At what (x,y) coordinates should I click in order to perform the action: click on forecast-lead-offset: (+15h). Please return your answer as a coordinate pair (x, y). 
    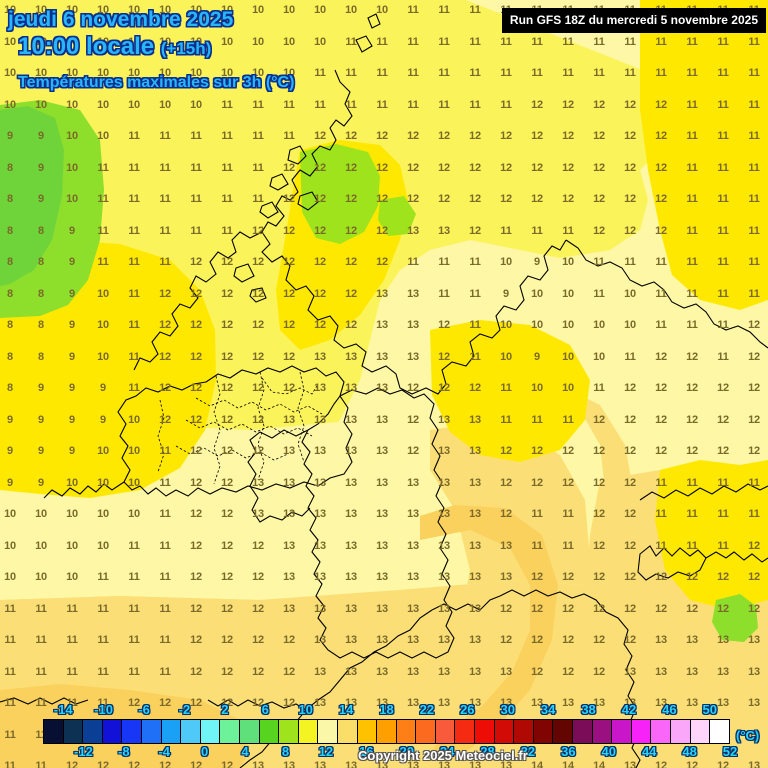
    Looking at the image, I should click on (186, 48).